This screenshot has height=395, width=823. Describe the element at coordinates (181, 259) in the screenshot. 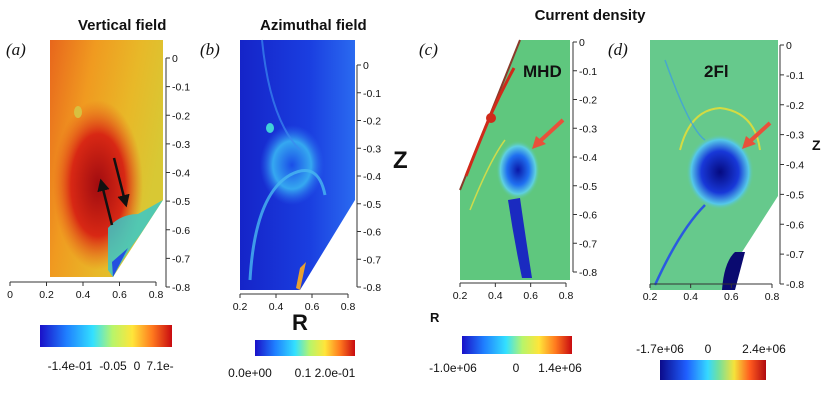

I see `z-tick-label-a: -0.7` at that location.